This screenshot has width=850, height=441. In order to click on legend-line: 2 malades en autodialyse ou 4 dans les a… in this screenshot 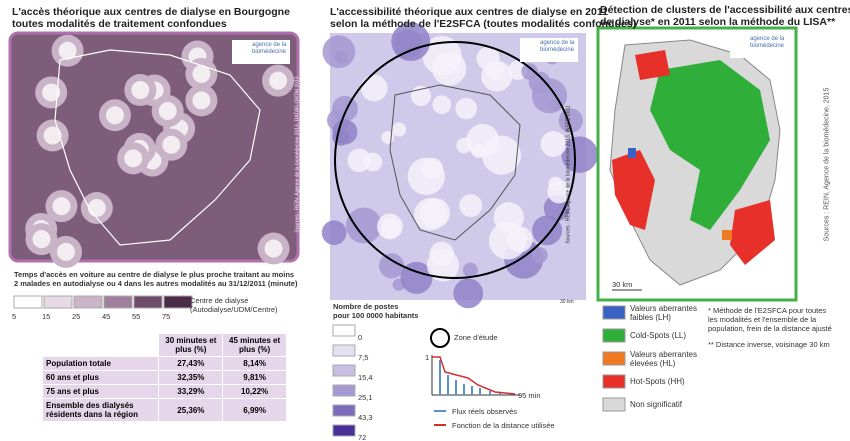, I will do `click(156, 283)`.